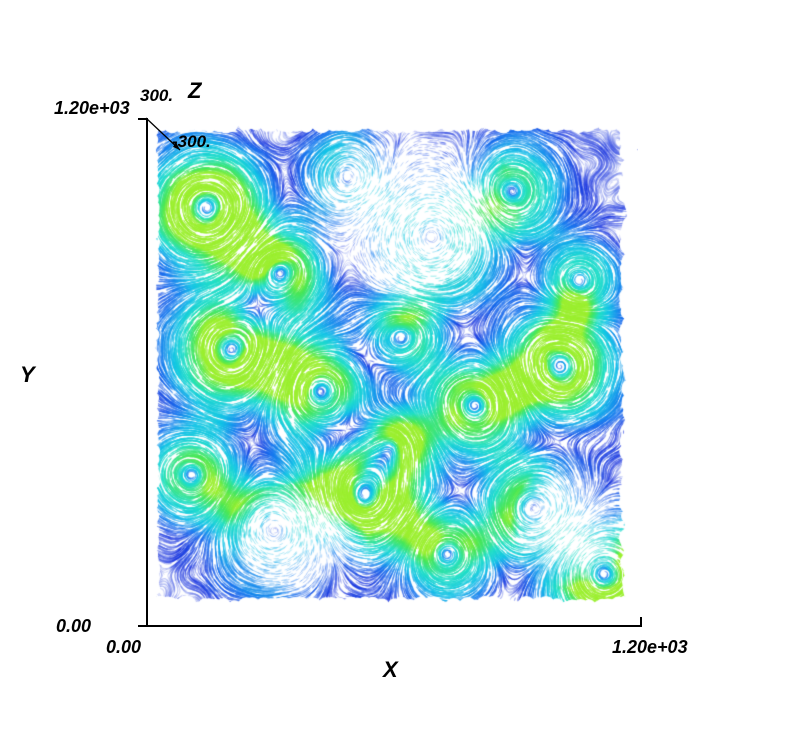 This screenshot has height=739, width=800. What do you see at coordinates (394, 626) in the screenshot?
I see `x-axis-line` at bounding box center [394, 626].